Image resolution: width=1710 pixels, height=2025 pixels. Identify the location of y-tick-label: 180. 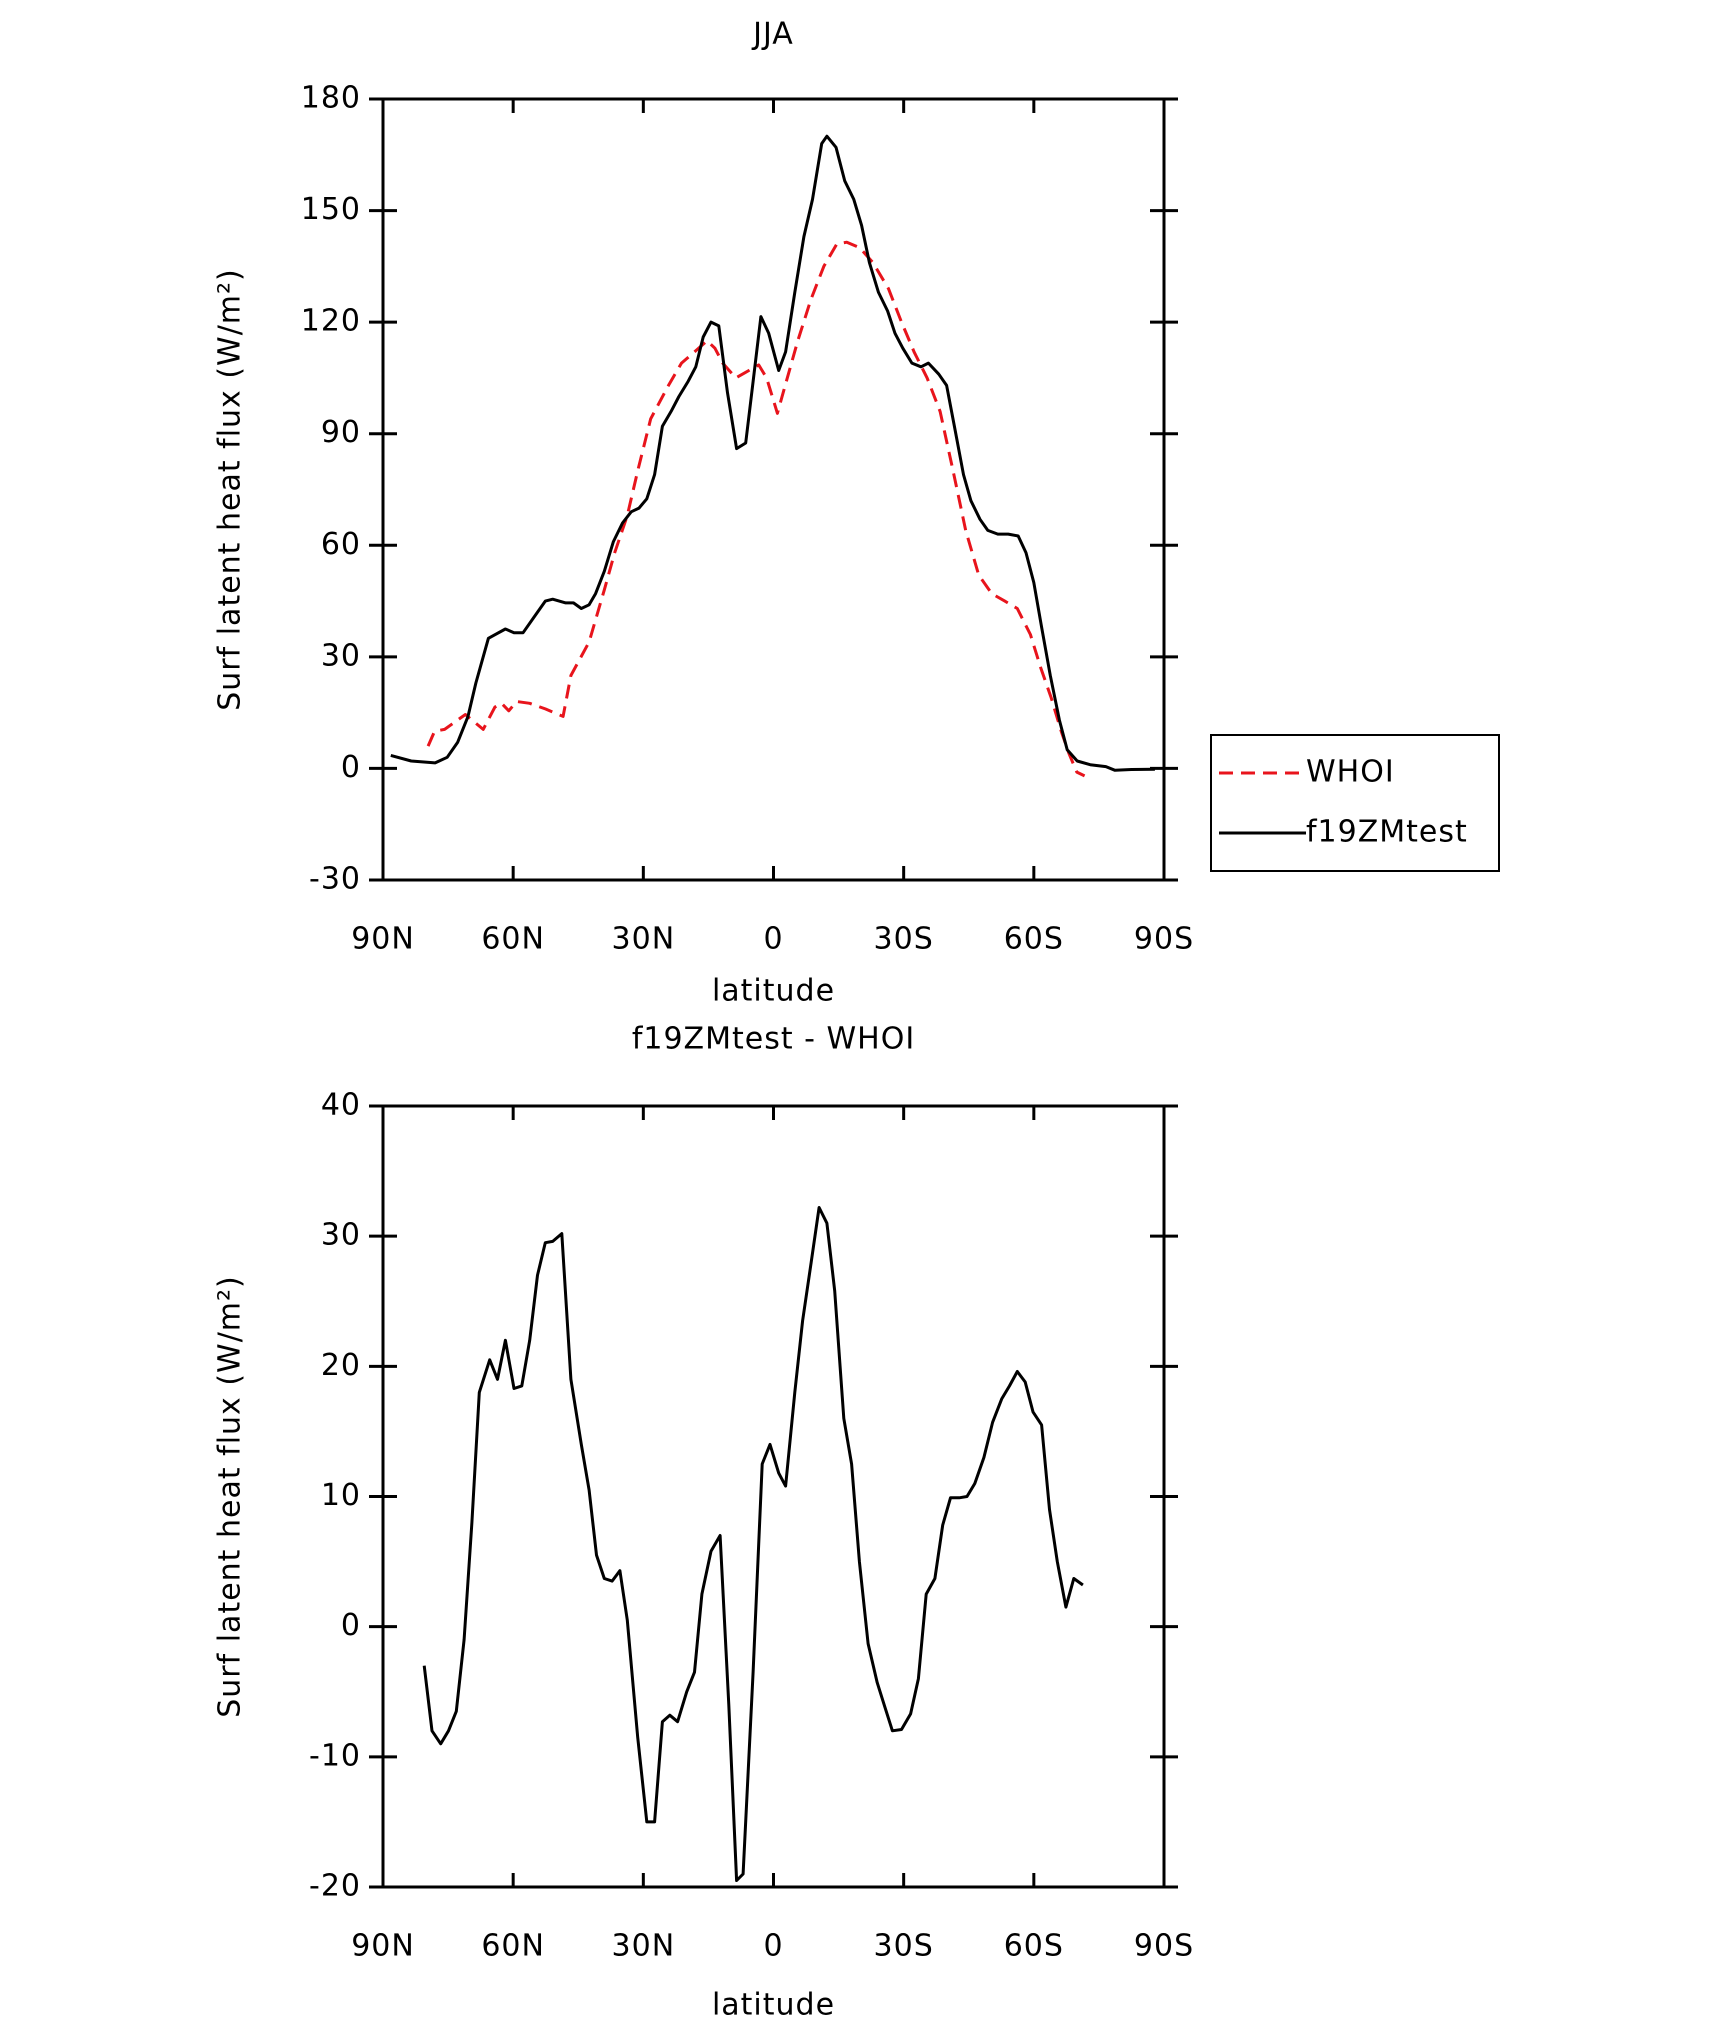
(331, 98).